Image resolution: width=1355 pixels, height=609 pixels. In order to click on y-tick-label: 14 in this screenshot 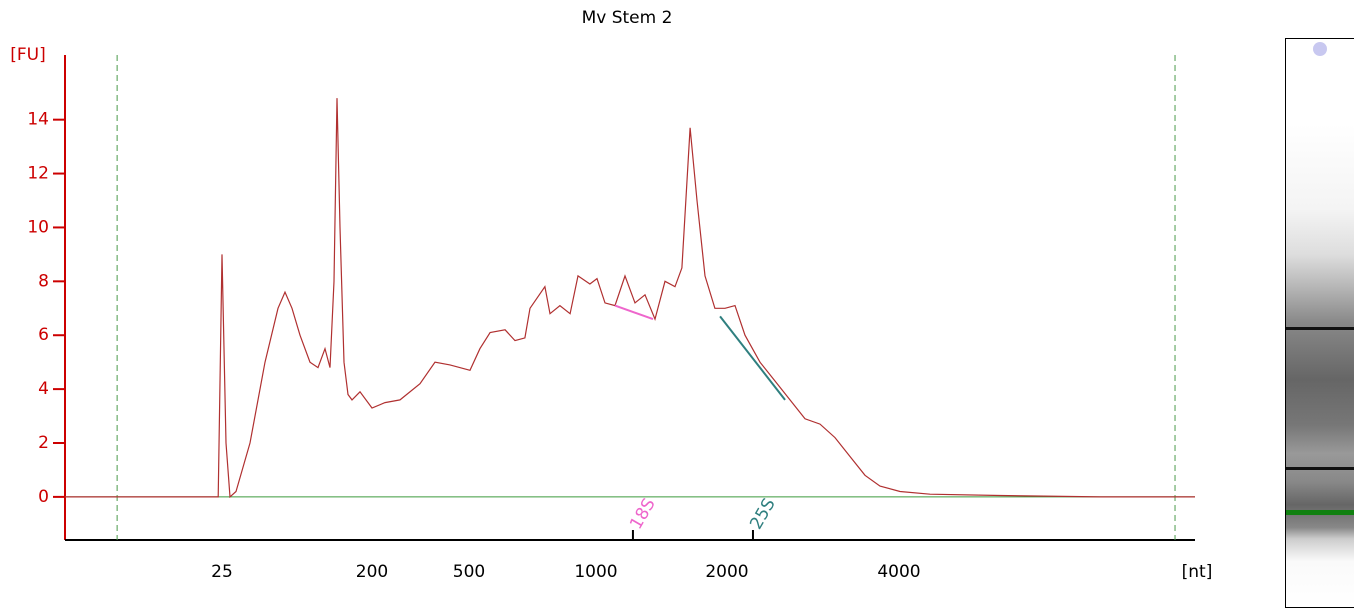, I will do `click(38, 120)`.